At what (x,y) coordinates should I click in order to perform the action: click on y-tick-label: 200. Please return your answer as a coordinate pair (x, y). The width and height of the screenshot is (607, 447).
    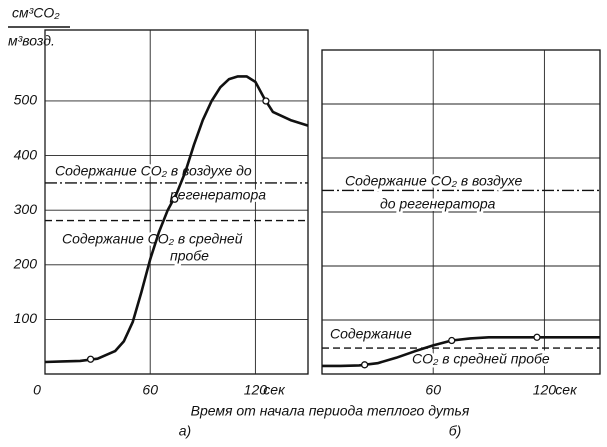
    Looking at the image, I should click on (25, 263).